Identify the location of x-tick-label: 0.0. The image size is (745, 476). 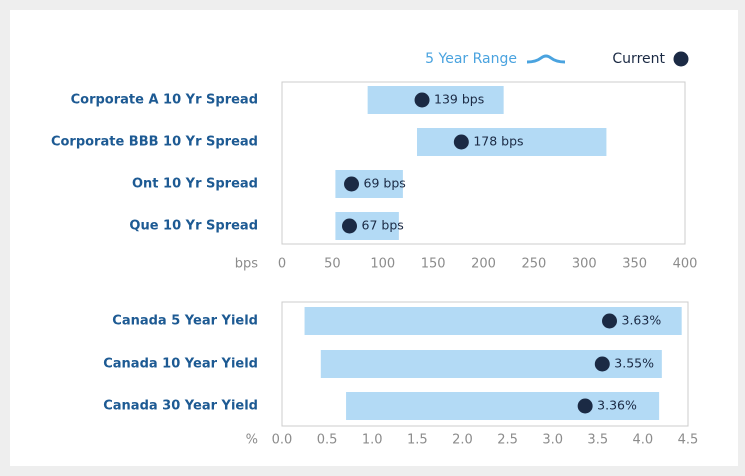
(282, 440).